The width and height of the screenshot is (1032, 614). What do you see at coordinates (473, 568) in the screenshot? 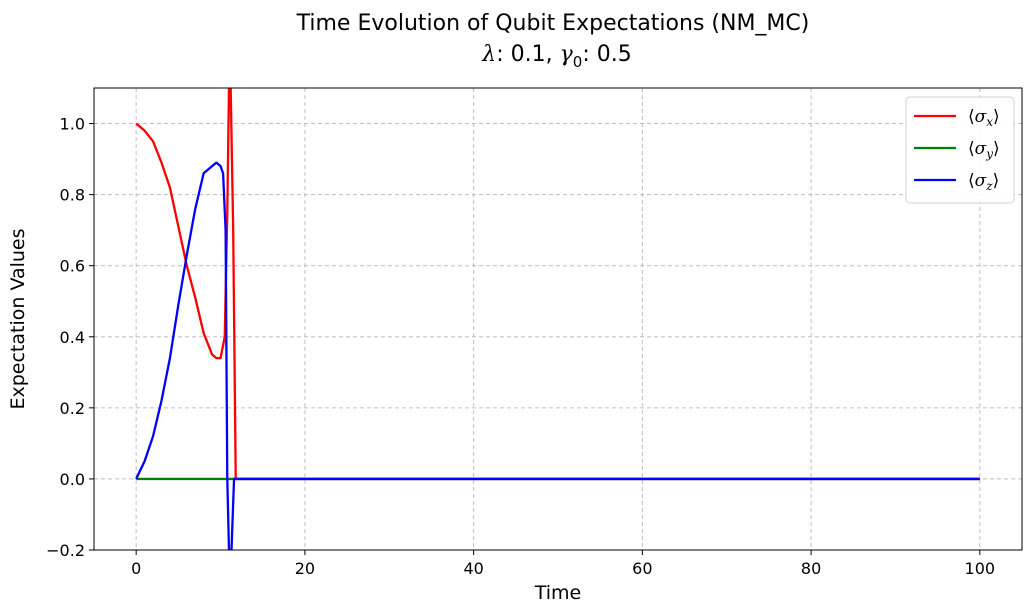
I see `x-tick-label: 40` at bounding box center [473, 568].